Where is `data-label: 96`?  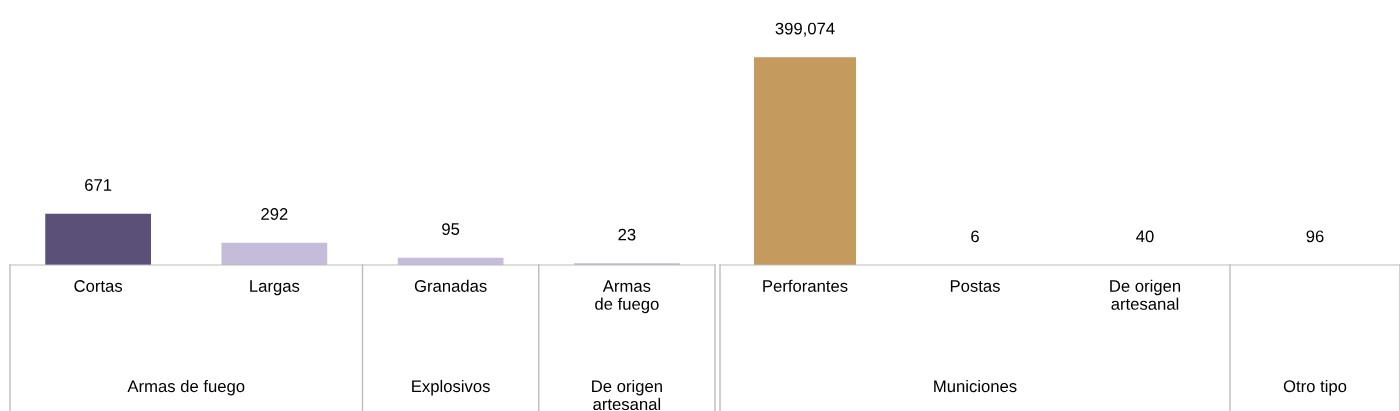
data-label: 96 is located at coordinates (1315, 236).